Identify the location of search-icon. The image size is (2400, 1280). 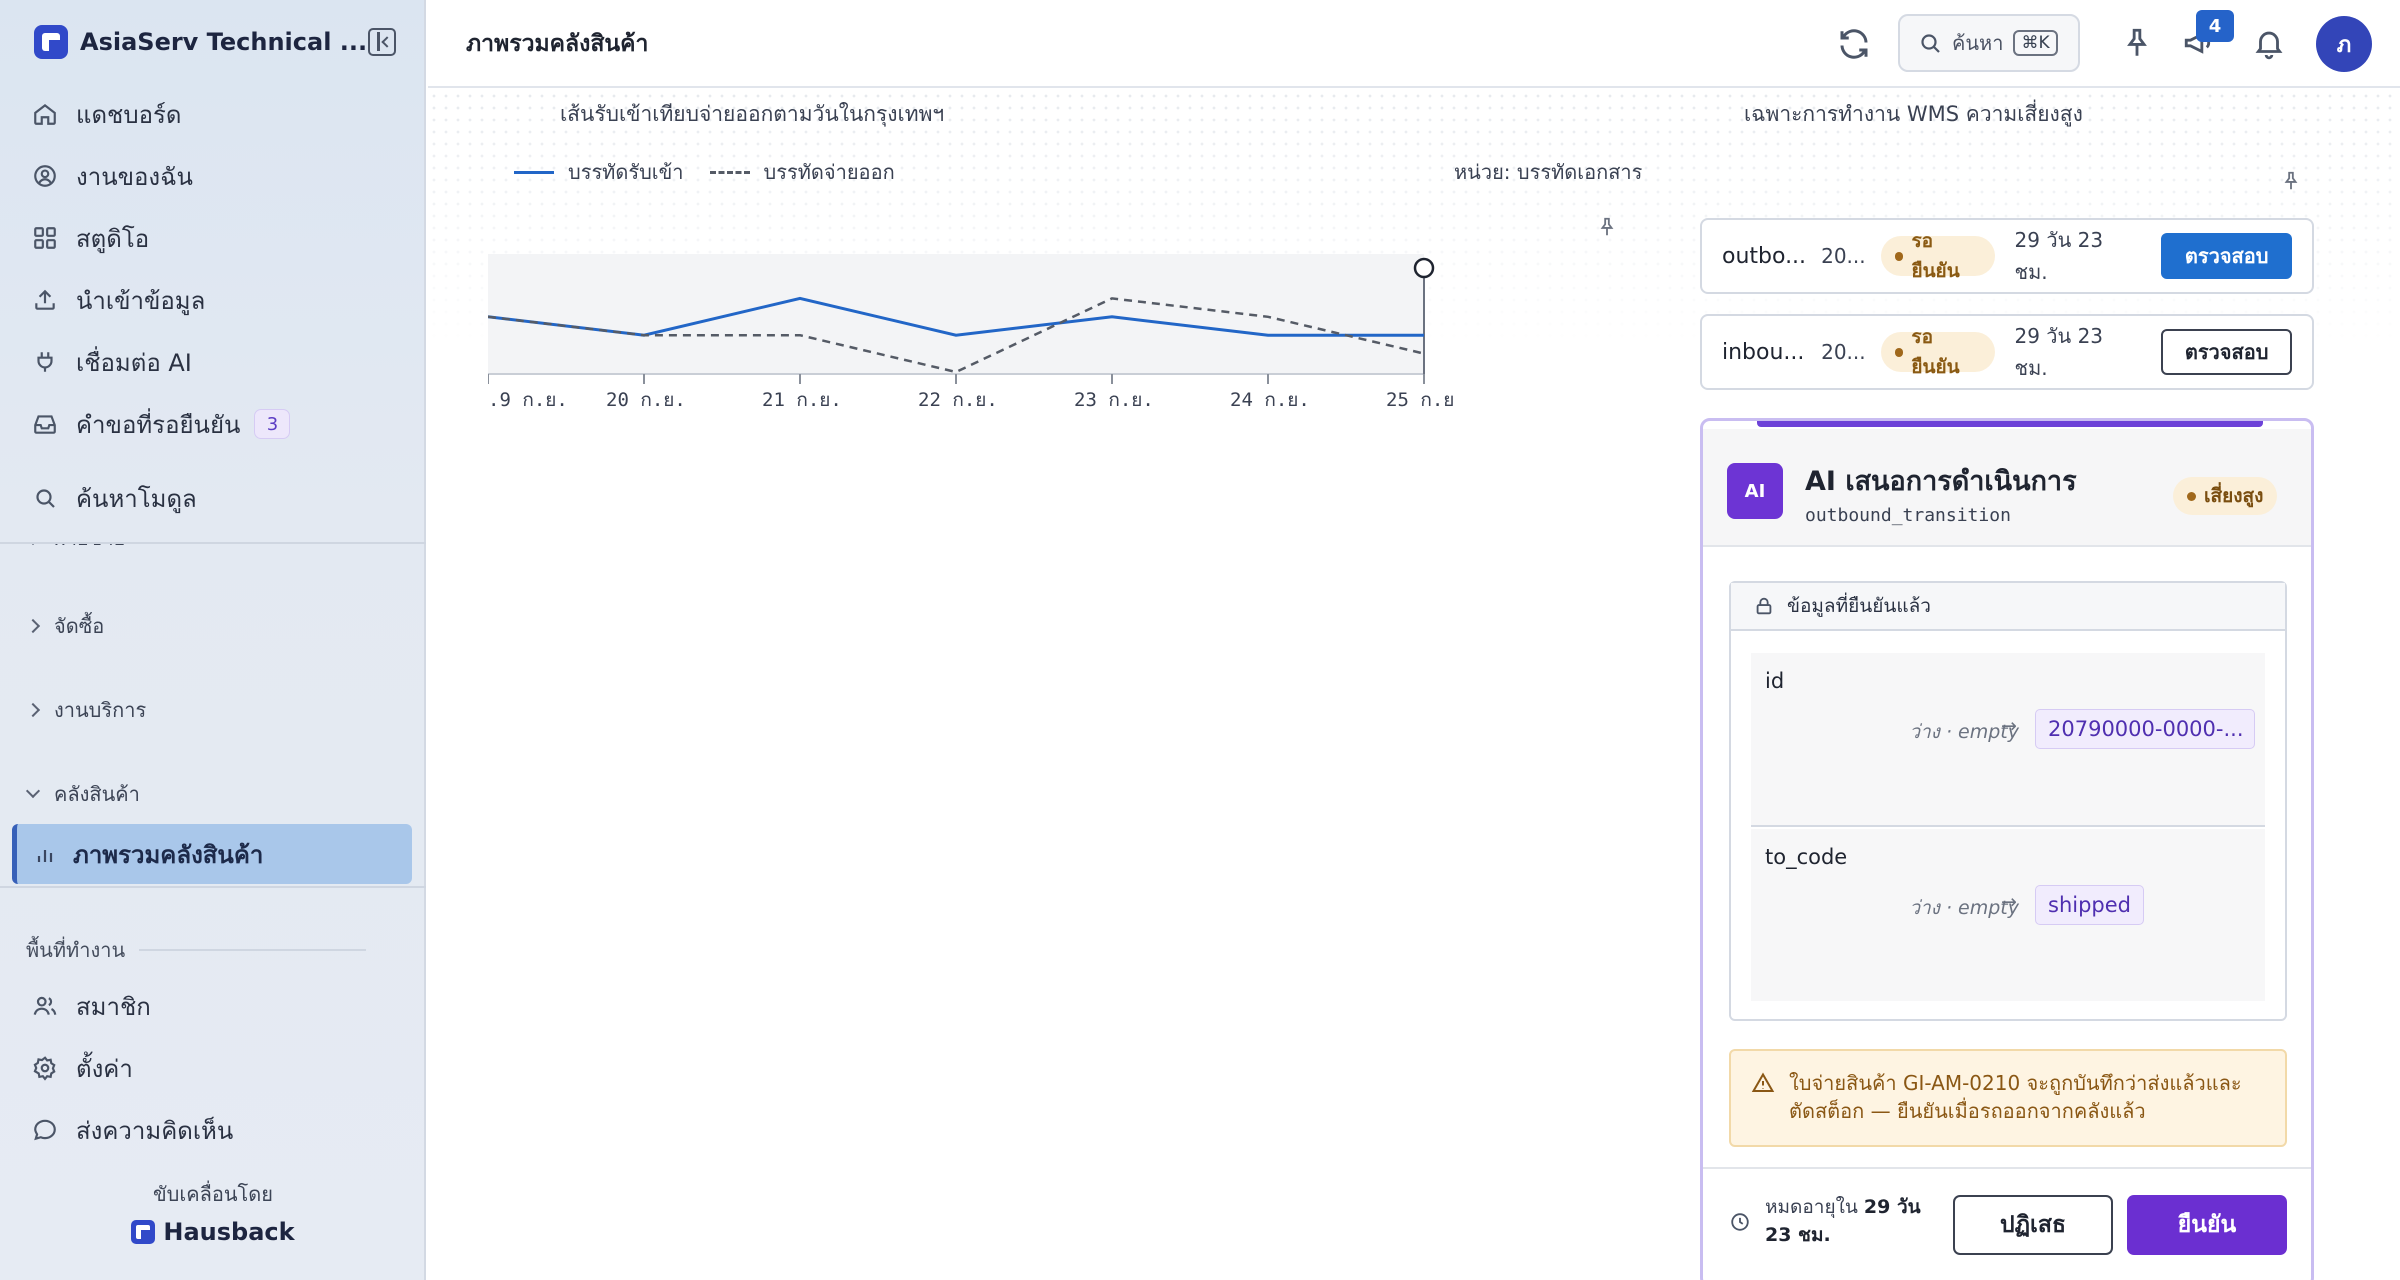
(1930, 43).